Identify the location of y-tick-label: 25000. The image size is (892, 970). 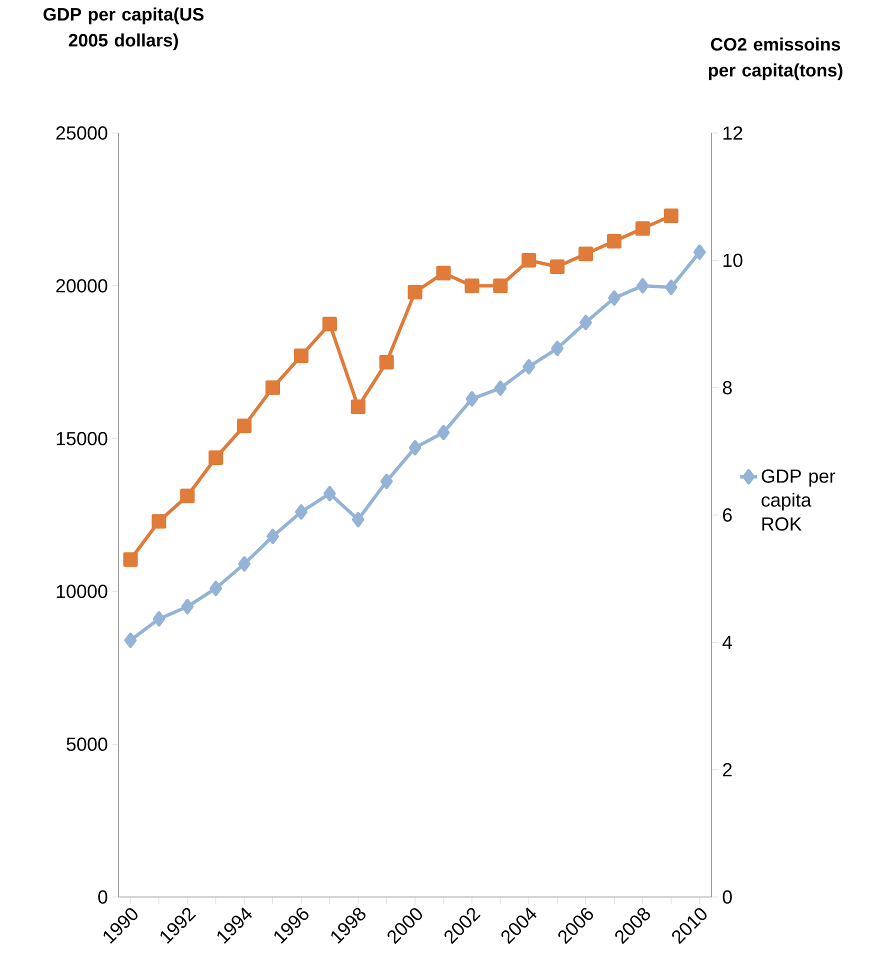
(82, 133).